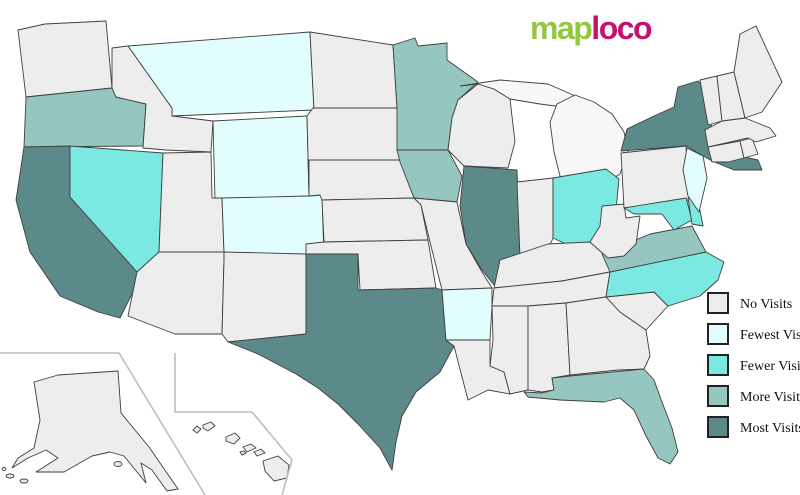  I want to click on state-nd, so click(353, 71).